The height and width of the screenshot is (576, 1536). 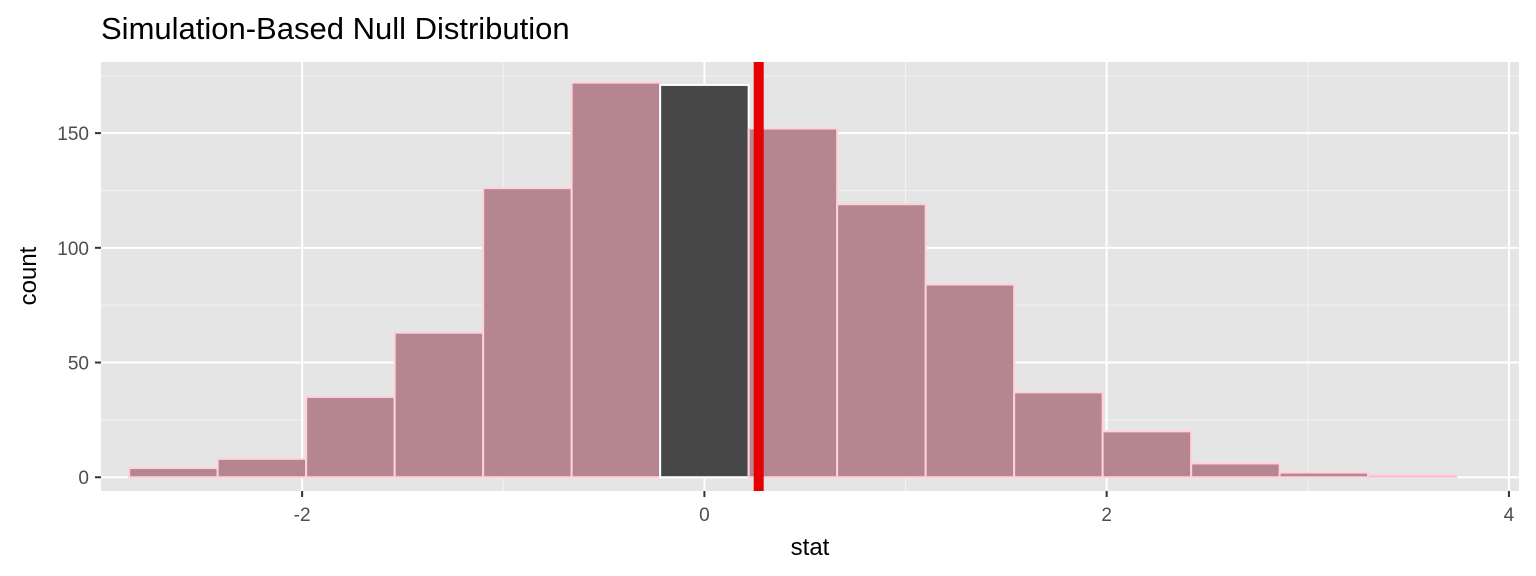 I want to click on y-axis: 0 50 100 150, so click(x=79, y=306).